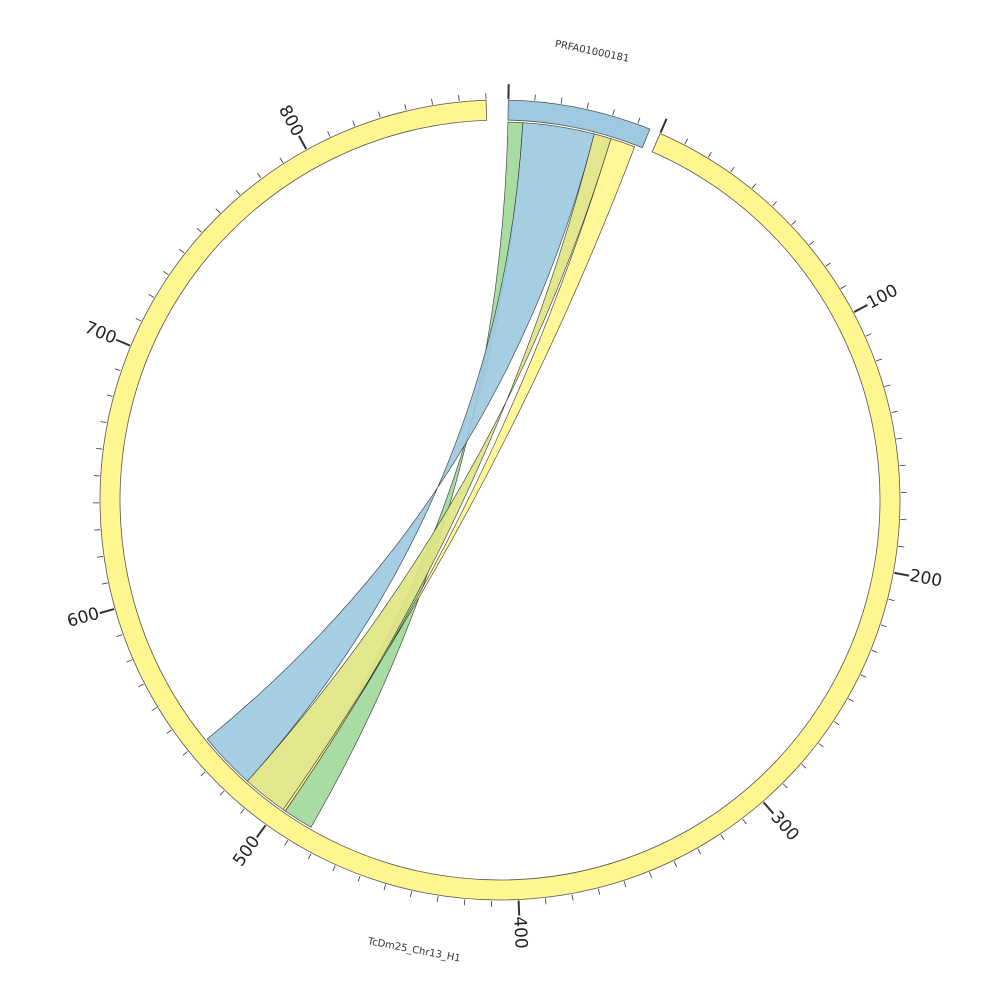 Image resolution: width=1000 pixels, height=1000 pixels. I want to click on chromosome-label: TcDm25_Chr13_H1, so click(414, 950).